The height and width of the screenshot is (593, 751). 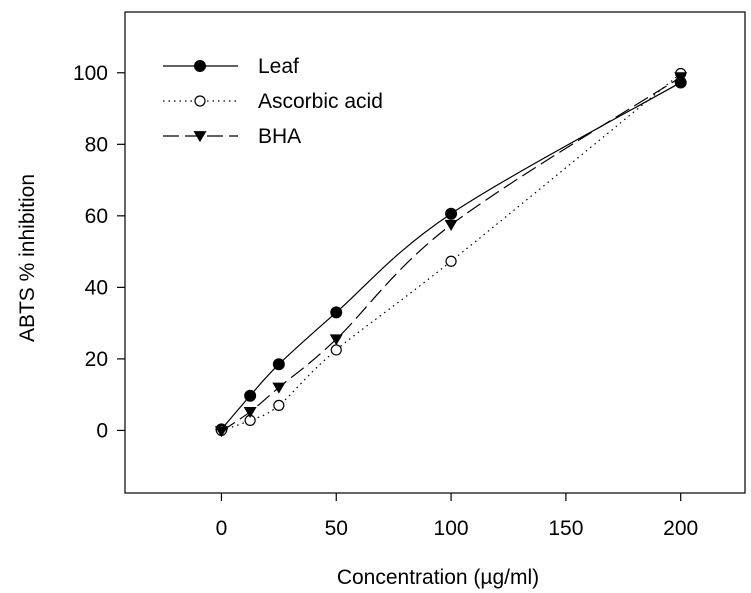 What do you see at coordinates (96, 144) in the screenshot?
I see `y-tick-label: 80` at bounding box center [96, 144].